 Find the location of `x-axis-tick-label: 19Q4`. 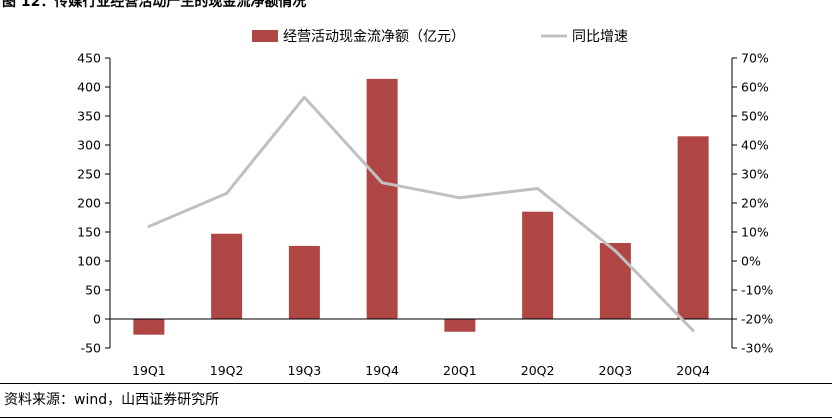

x-axis-tick-label: 19Q4 is located at coordinates (382, 370).